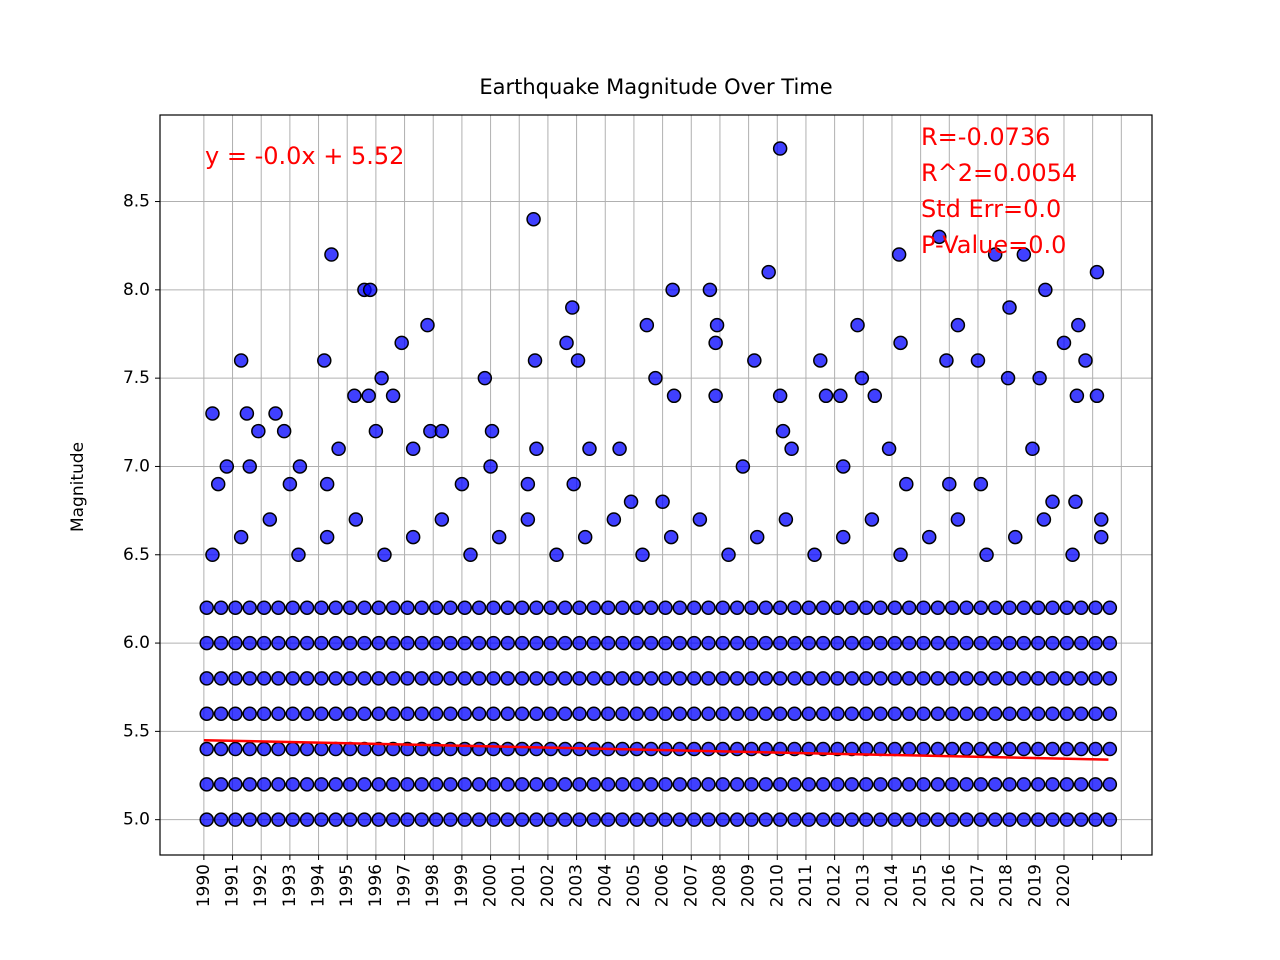 The width and height of the screenshot is (1280, 960). Describe the element at coordinates (136, 643) in the screenshot. I see `y-tick-label: 6.0` at that location.